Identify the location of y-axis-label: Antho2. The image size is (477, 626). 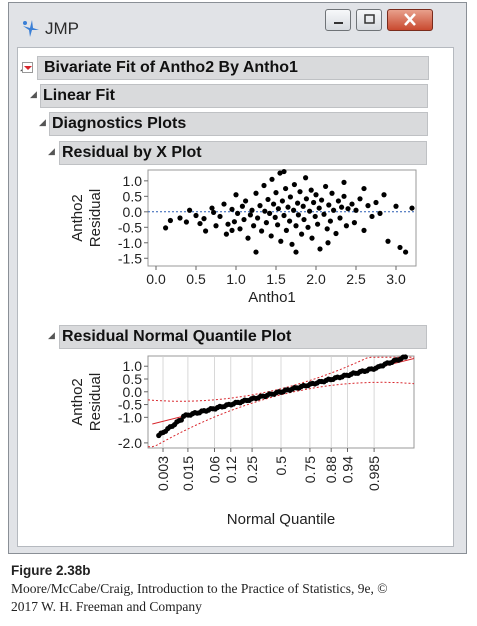
(77, 402).